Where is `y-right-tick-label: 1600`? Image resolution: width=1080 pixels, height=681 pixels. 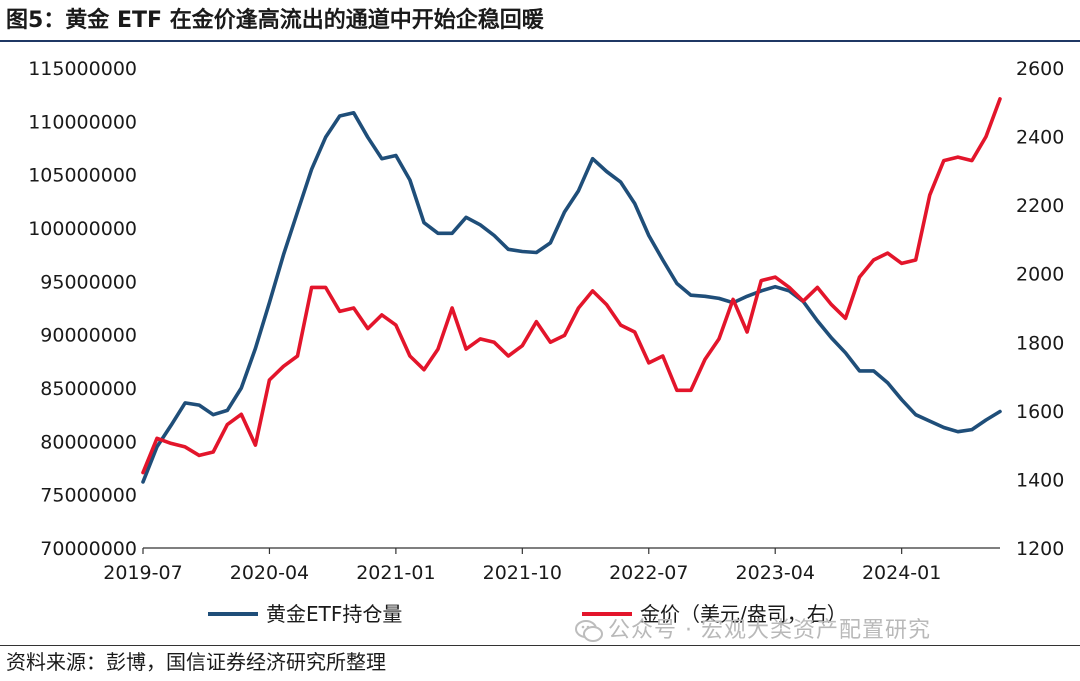 y-right-tick-label: 1600 is located at coordinates (1040, 412).